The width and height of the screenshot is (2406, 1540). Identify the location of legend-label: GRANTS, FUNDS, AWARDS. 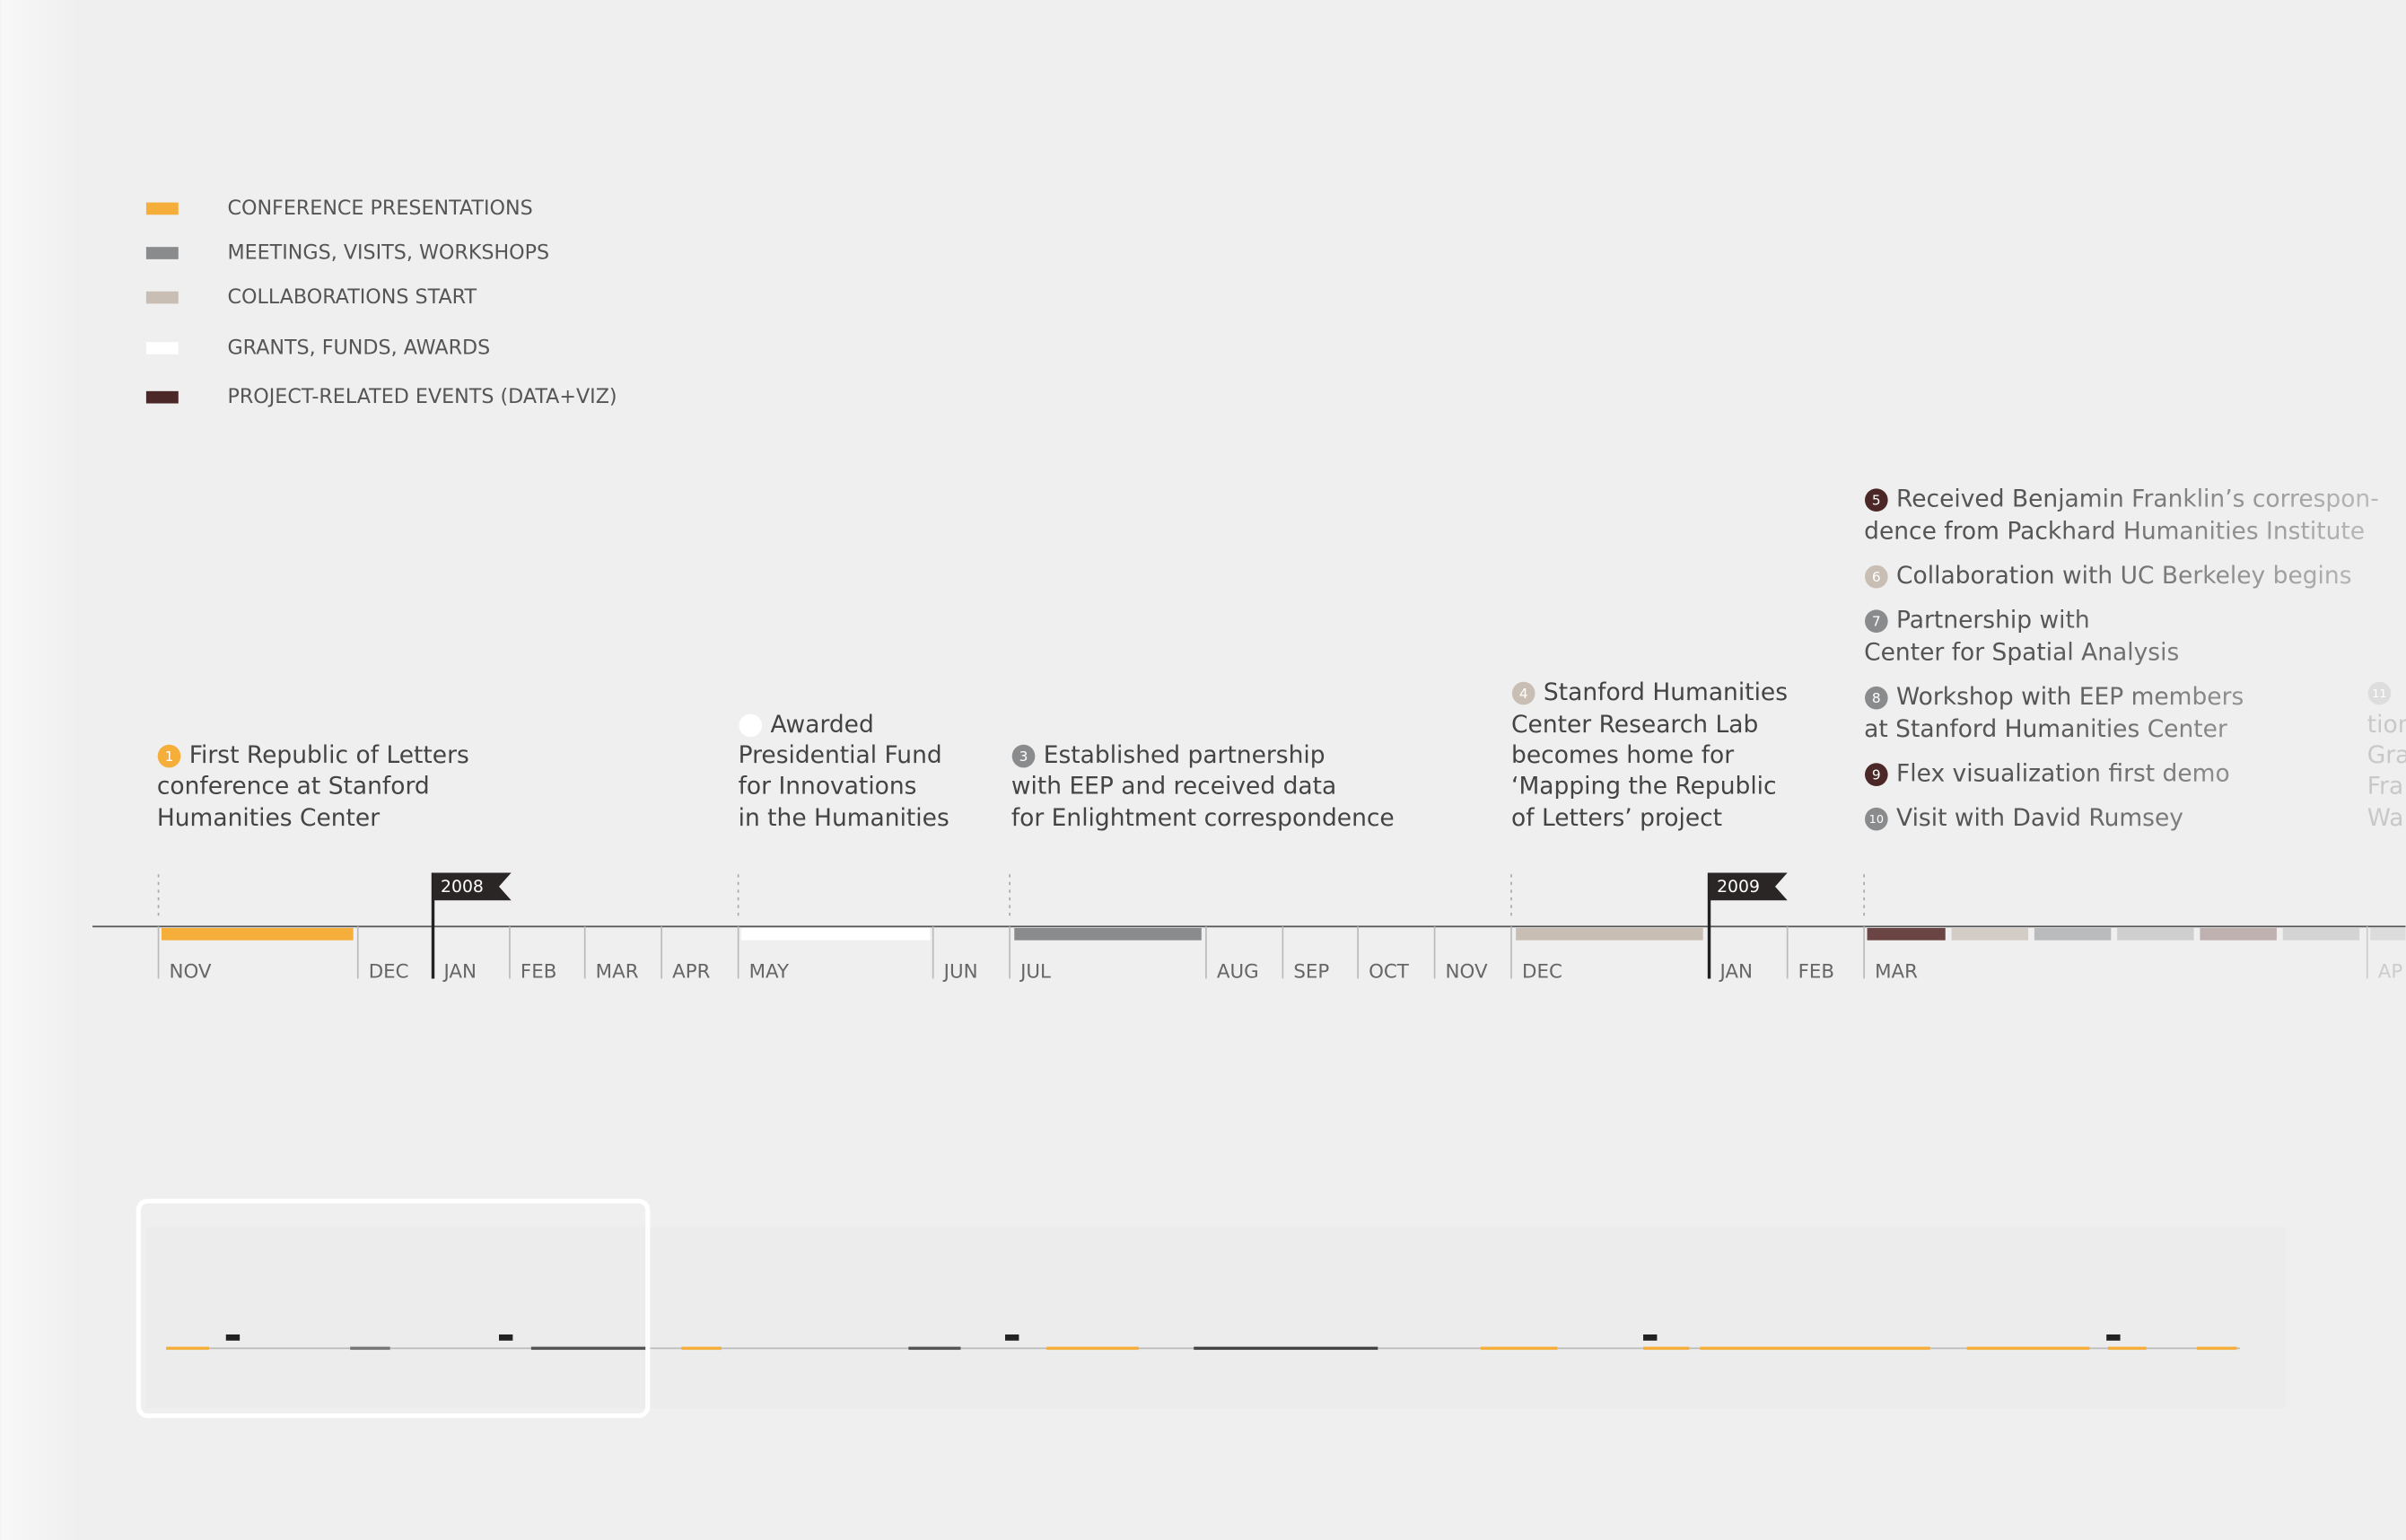
(358, 347).